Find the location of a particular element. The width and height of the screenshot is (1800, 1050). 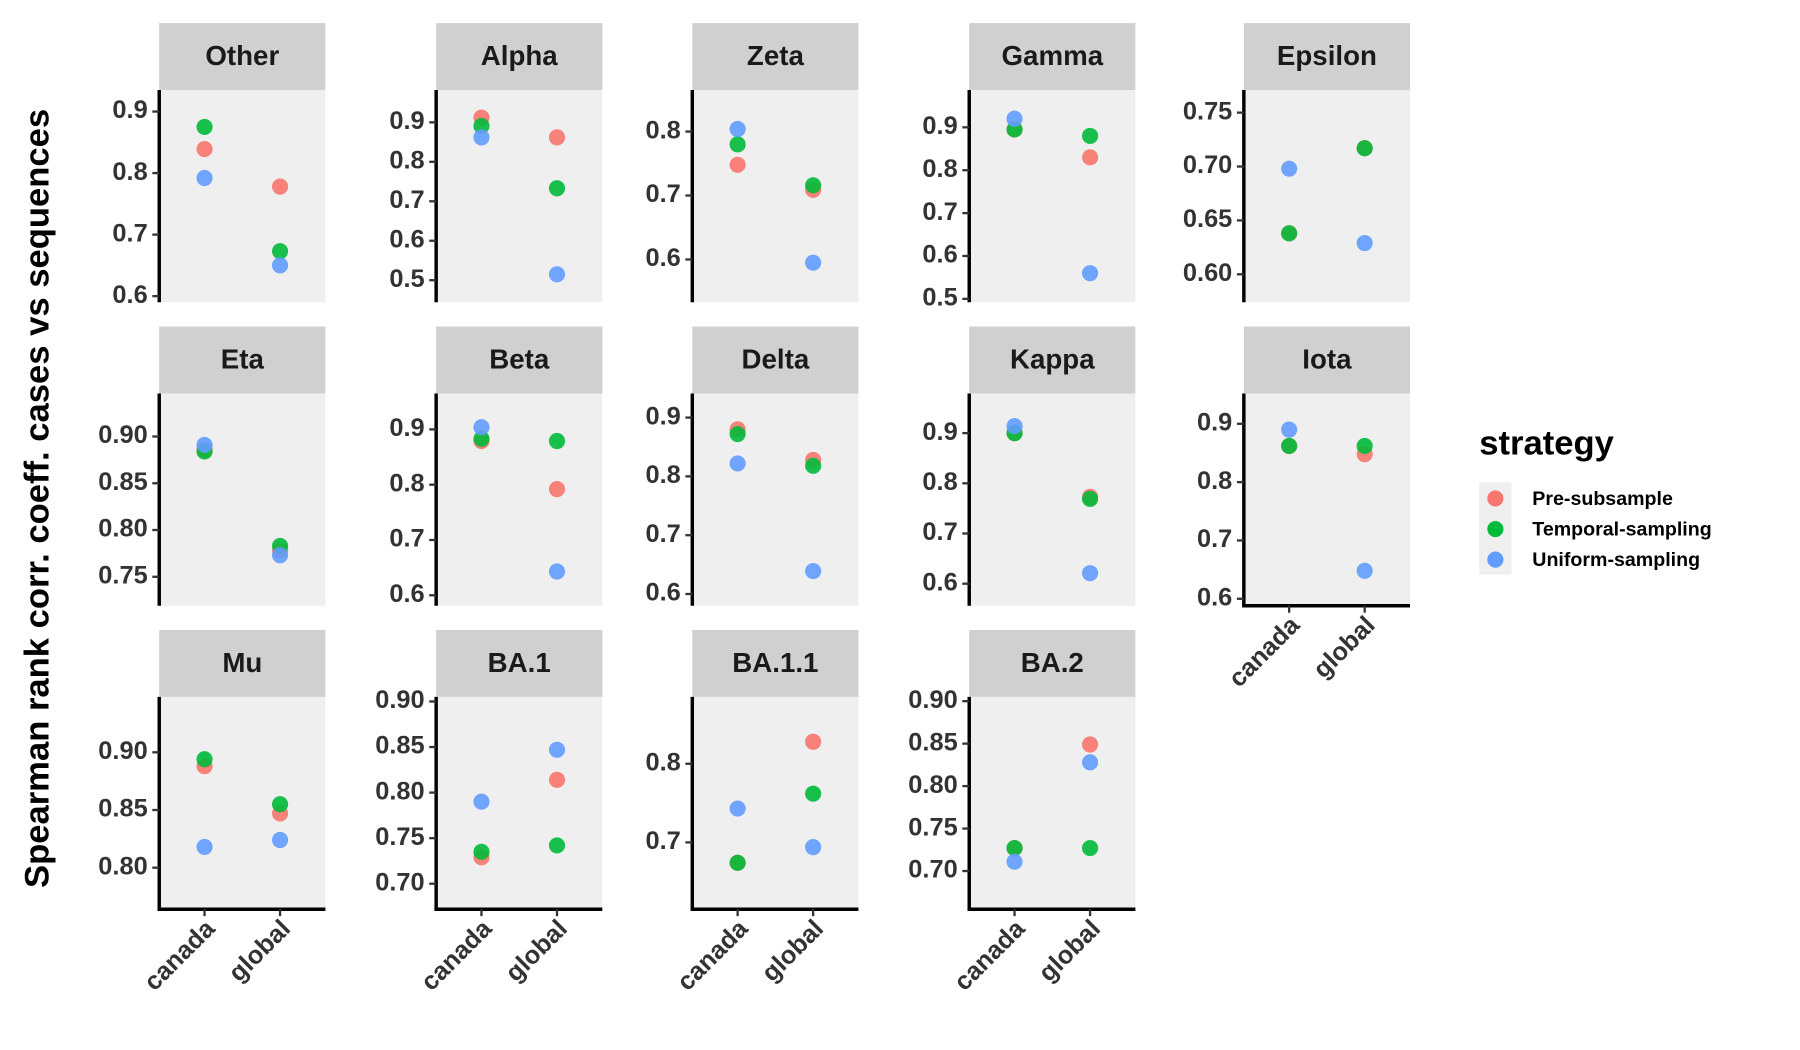

strip-title: Kappa is located at coordinates (1052, 358).